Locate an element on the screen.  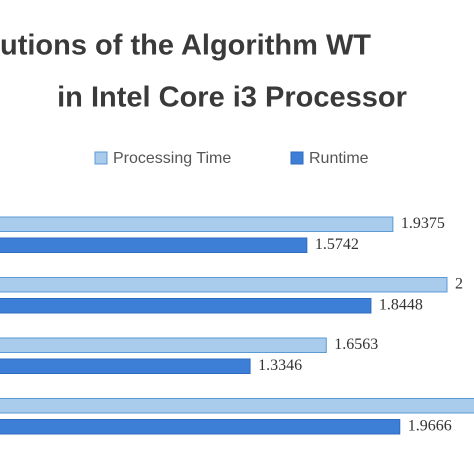
chart-title: utions of the Algorithm WT is located at coordinates (185, 46).